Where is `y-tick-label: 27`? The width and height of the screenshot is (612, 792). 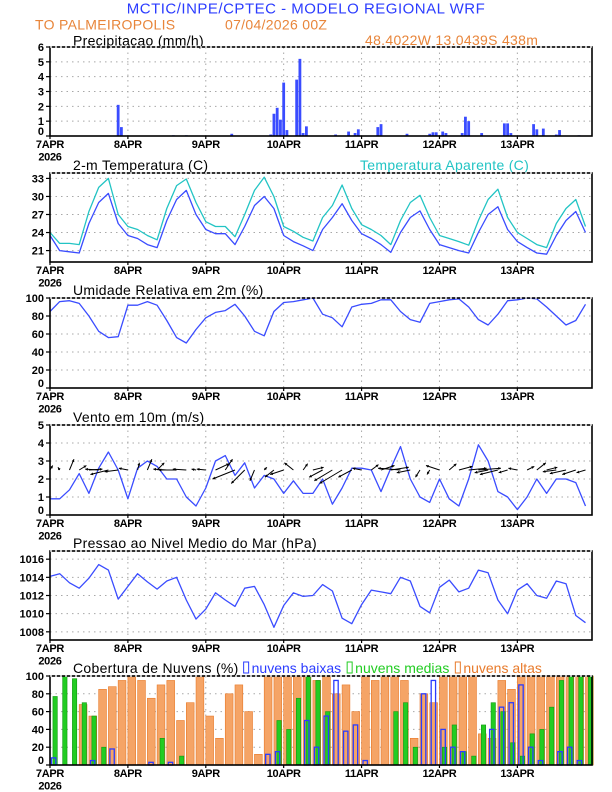
y-tick-label: 27 is located at coordinates (38, 215).